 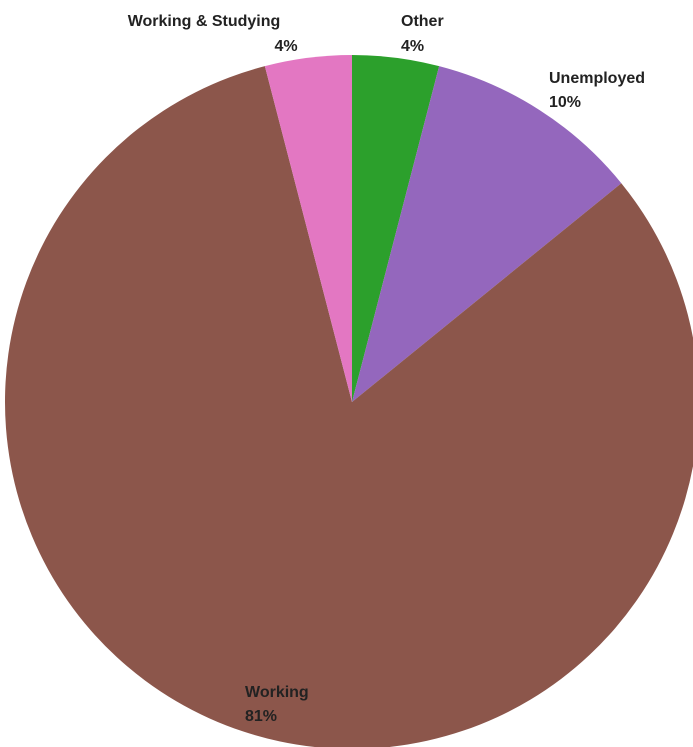 I want to click on slice-label-working: Working, so click(x=277, y=692).